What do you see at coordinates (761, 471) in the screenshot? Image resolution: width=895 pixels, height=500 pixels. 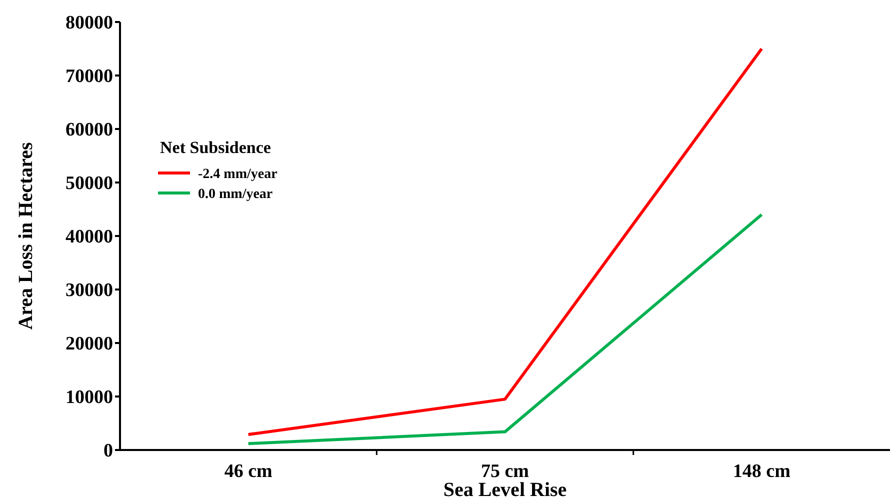 I see `x-tick-label: 148 cm` at bounding box center [761, 471].